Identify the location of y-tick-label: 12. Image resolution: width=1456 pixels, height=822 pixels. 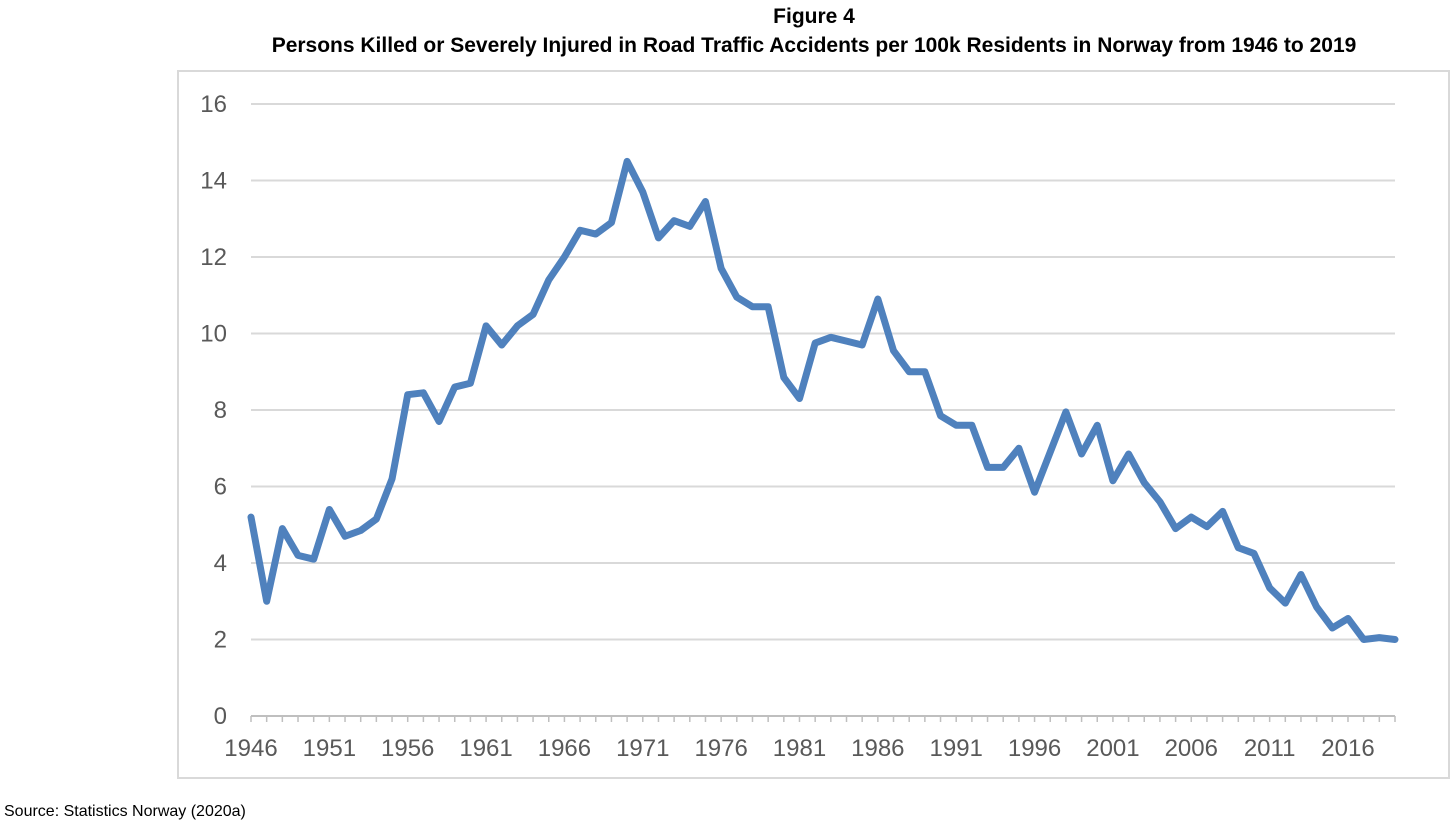
(213, 257).